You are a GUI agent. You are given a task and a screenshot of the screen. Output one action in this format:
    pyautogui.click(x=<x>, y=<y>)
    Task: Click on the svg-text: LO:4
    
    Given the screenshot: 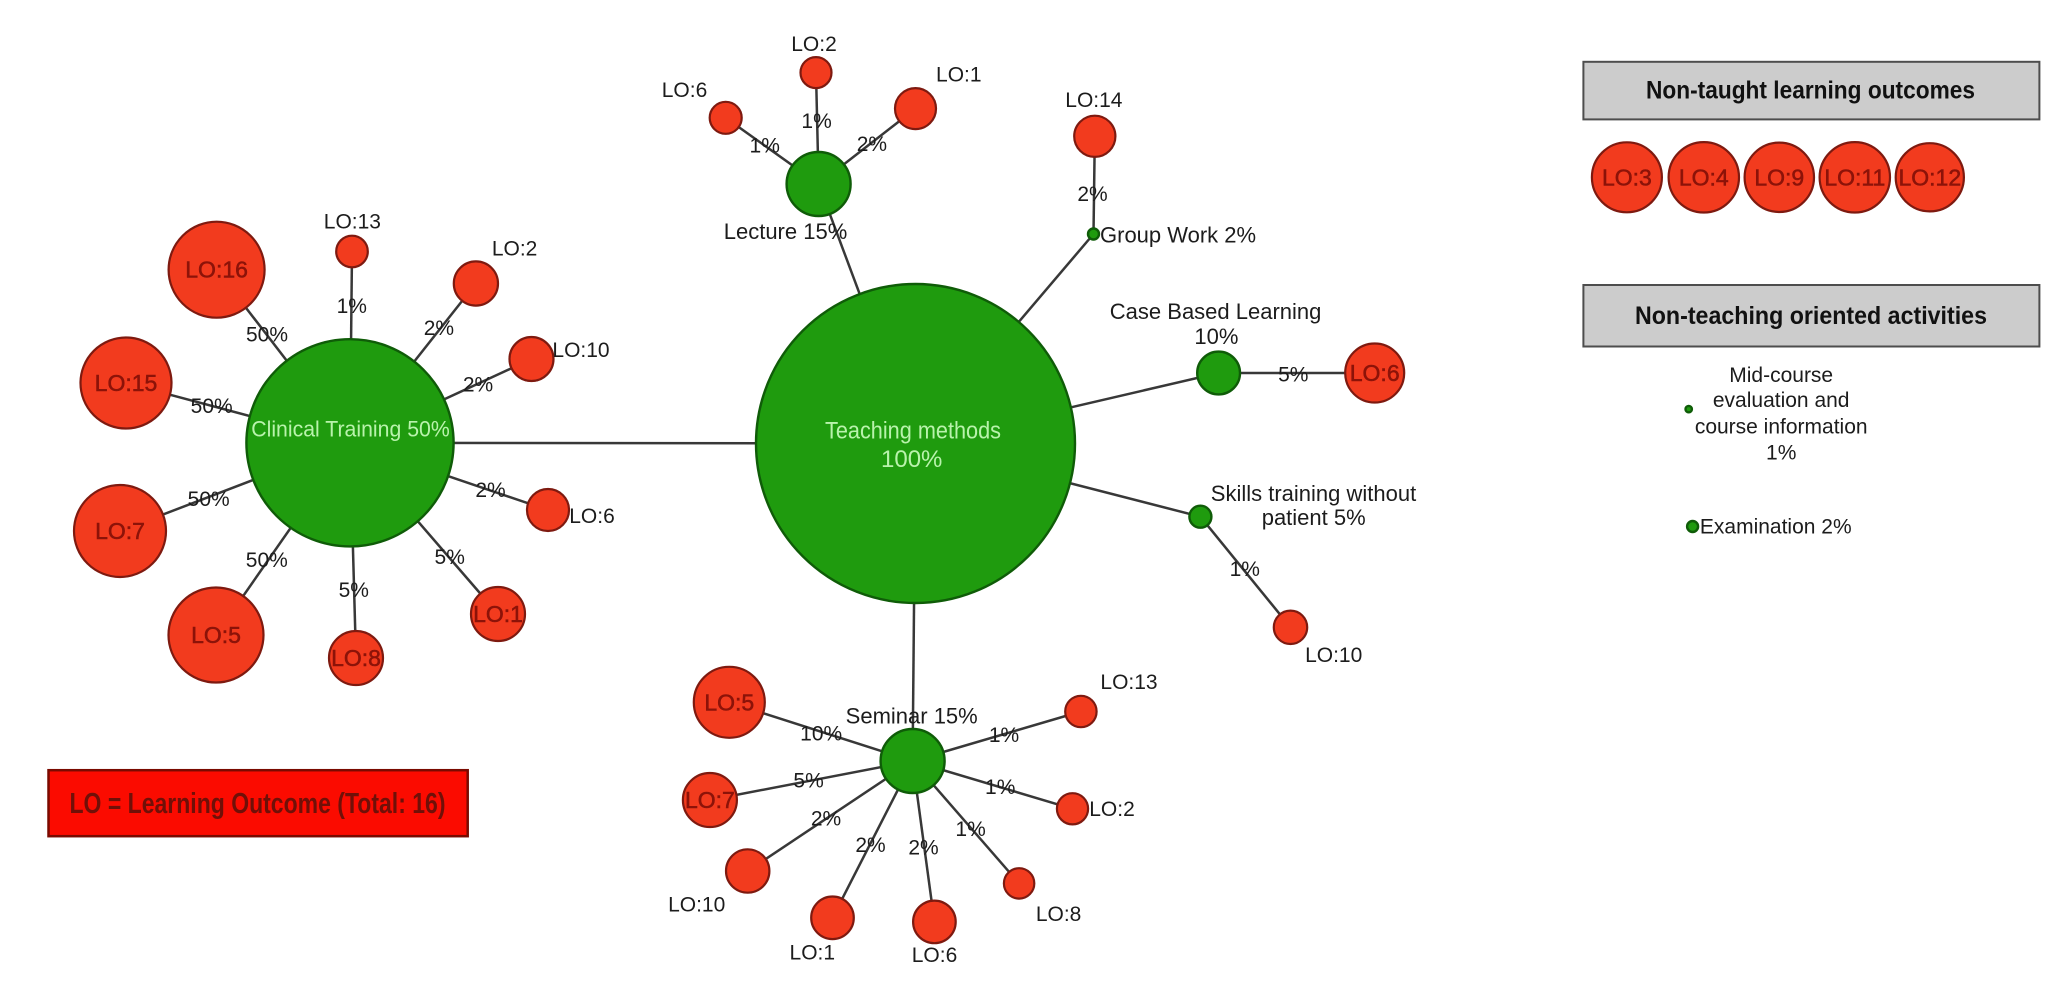 What is the action you would take?
    pyautogui.click(x=1704, y=177)
    